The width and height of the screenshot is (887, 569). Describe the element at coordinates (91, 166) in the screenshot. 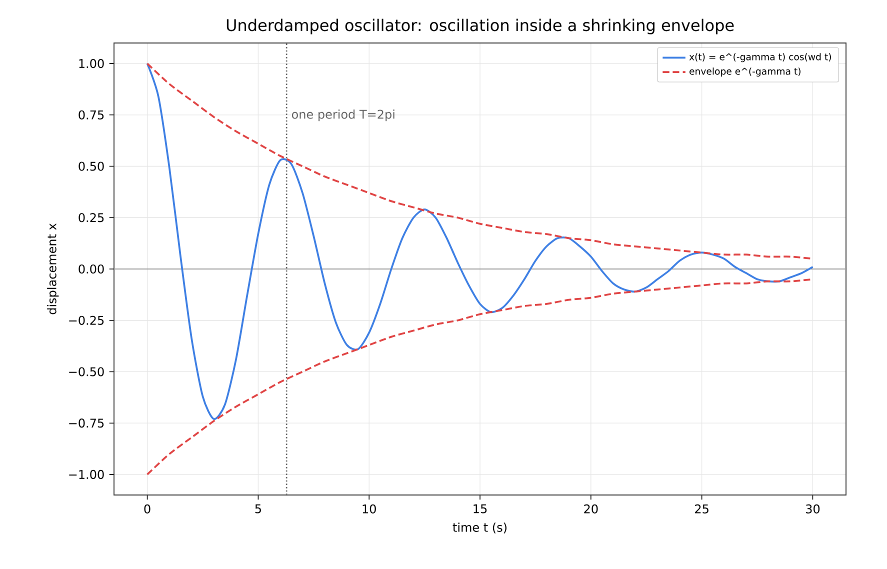

I see `y-tick-label: 0.50` at that location.